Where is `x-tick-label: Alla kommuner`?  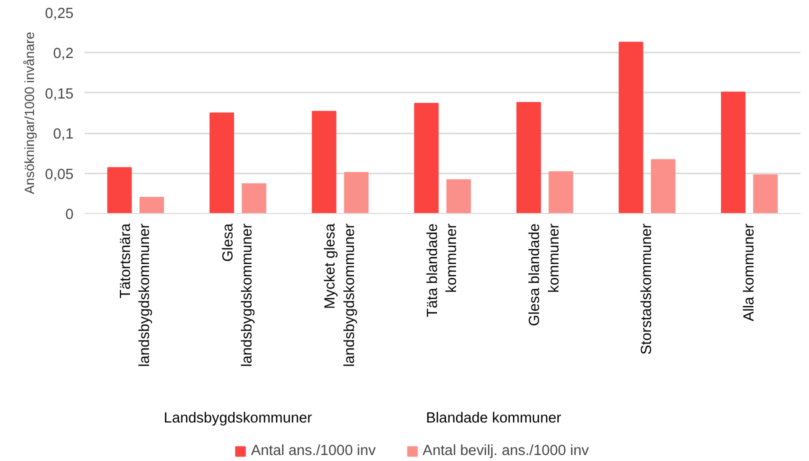 x-tick-label: Alla kommuner is located at coordinates (749, 272).